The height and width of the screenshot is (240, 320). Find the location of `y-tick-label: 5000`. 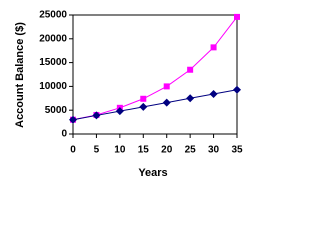

y-tick-label: 5000 is located at coordinates (56, 110).